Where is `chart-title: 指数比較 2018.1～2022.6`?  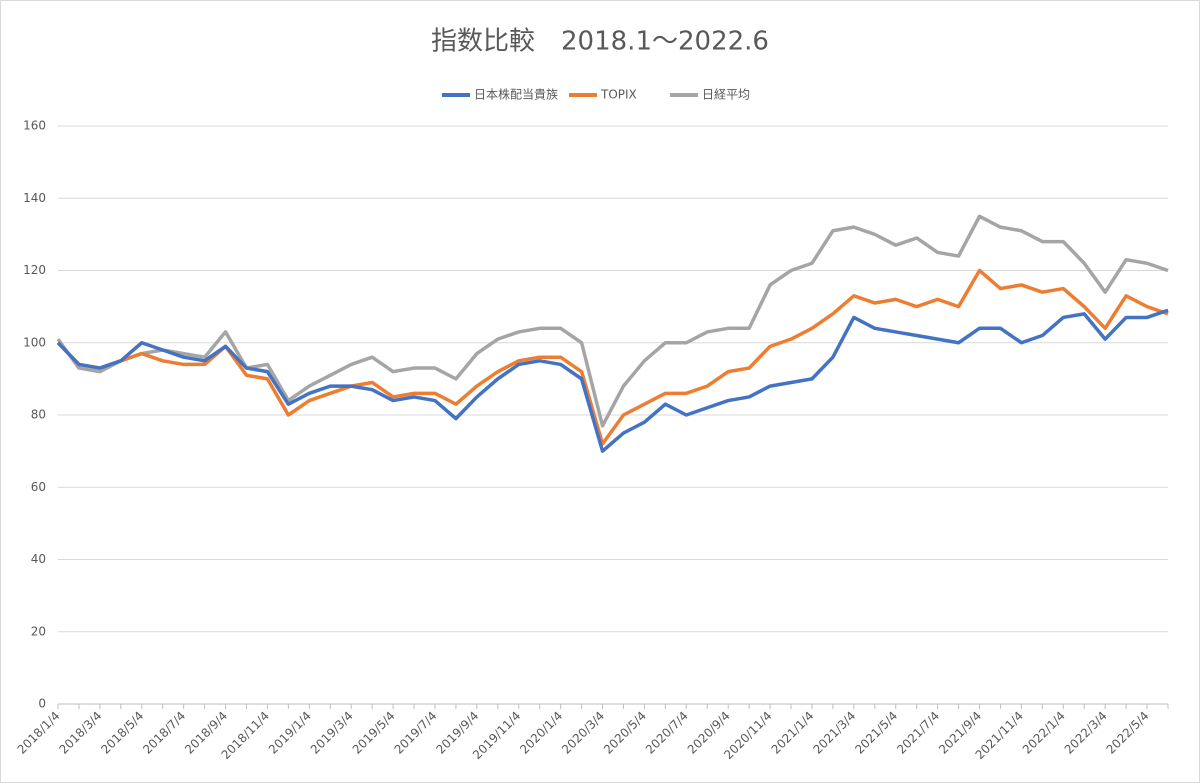 chart-title: 指数比較 2018.1～2022.6 is located at coordinates (600, 42).